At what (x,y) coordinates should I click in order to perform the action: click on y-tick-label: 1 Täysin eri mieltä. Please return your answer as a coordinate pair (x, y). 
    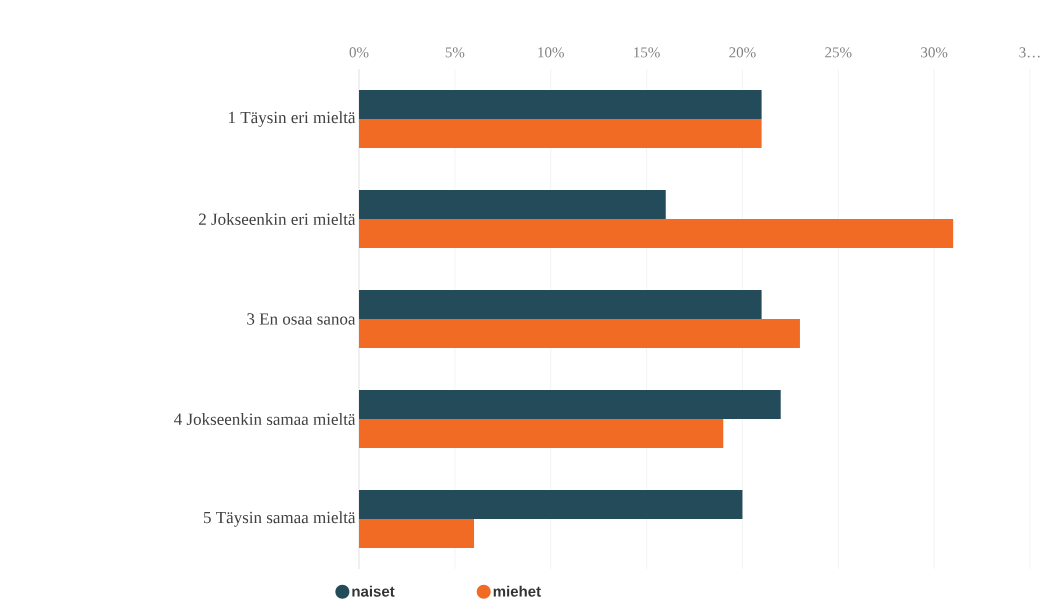
    Looking at the image, I should click on (292, 119).